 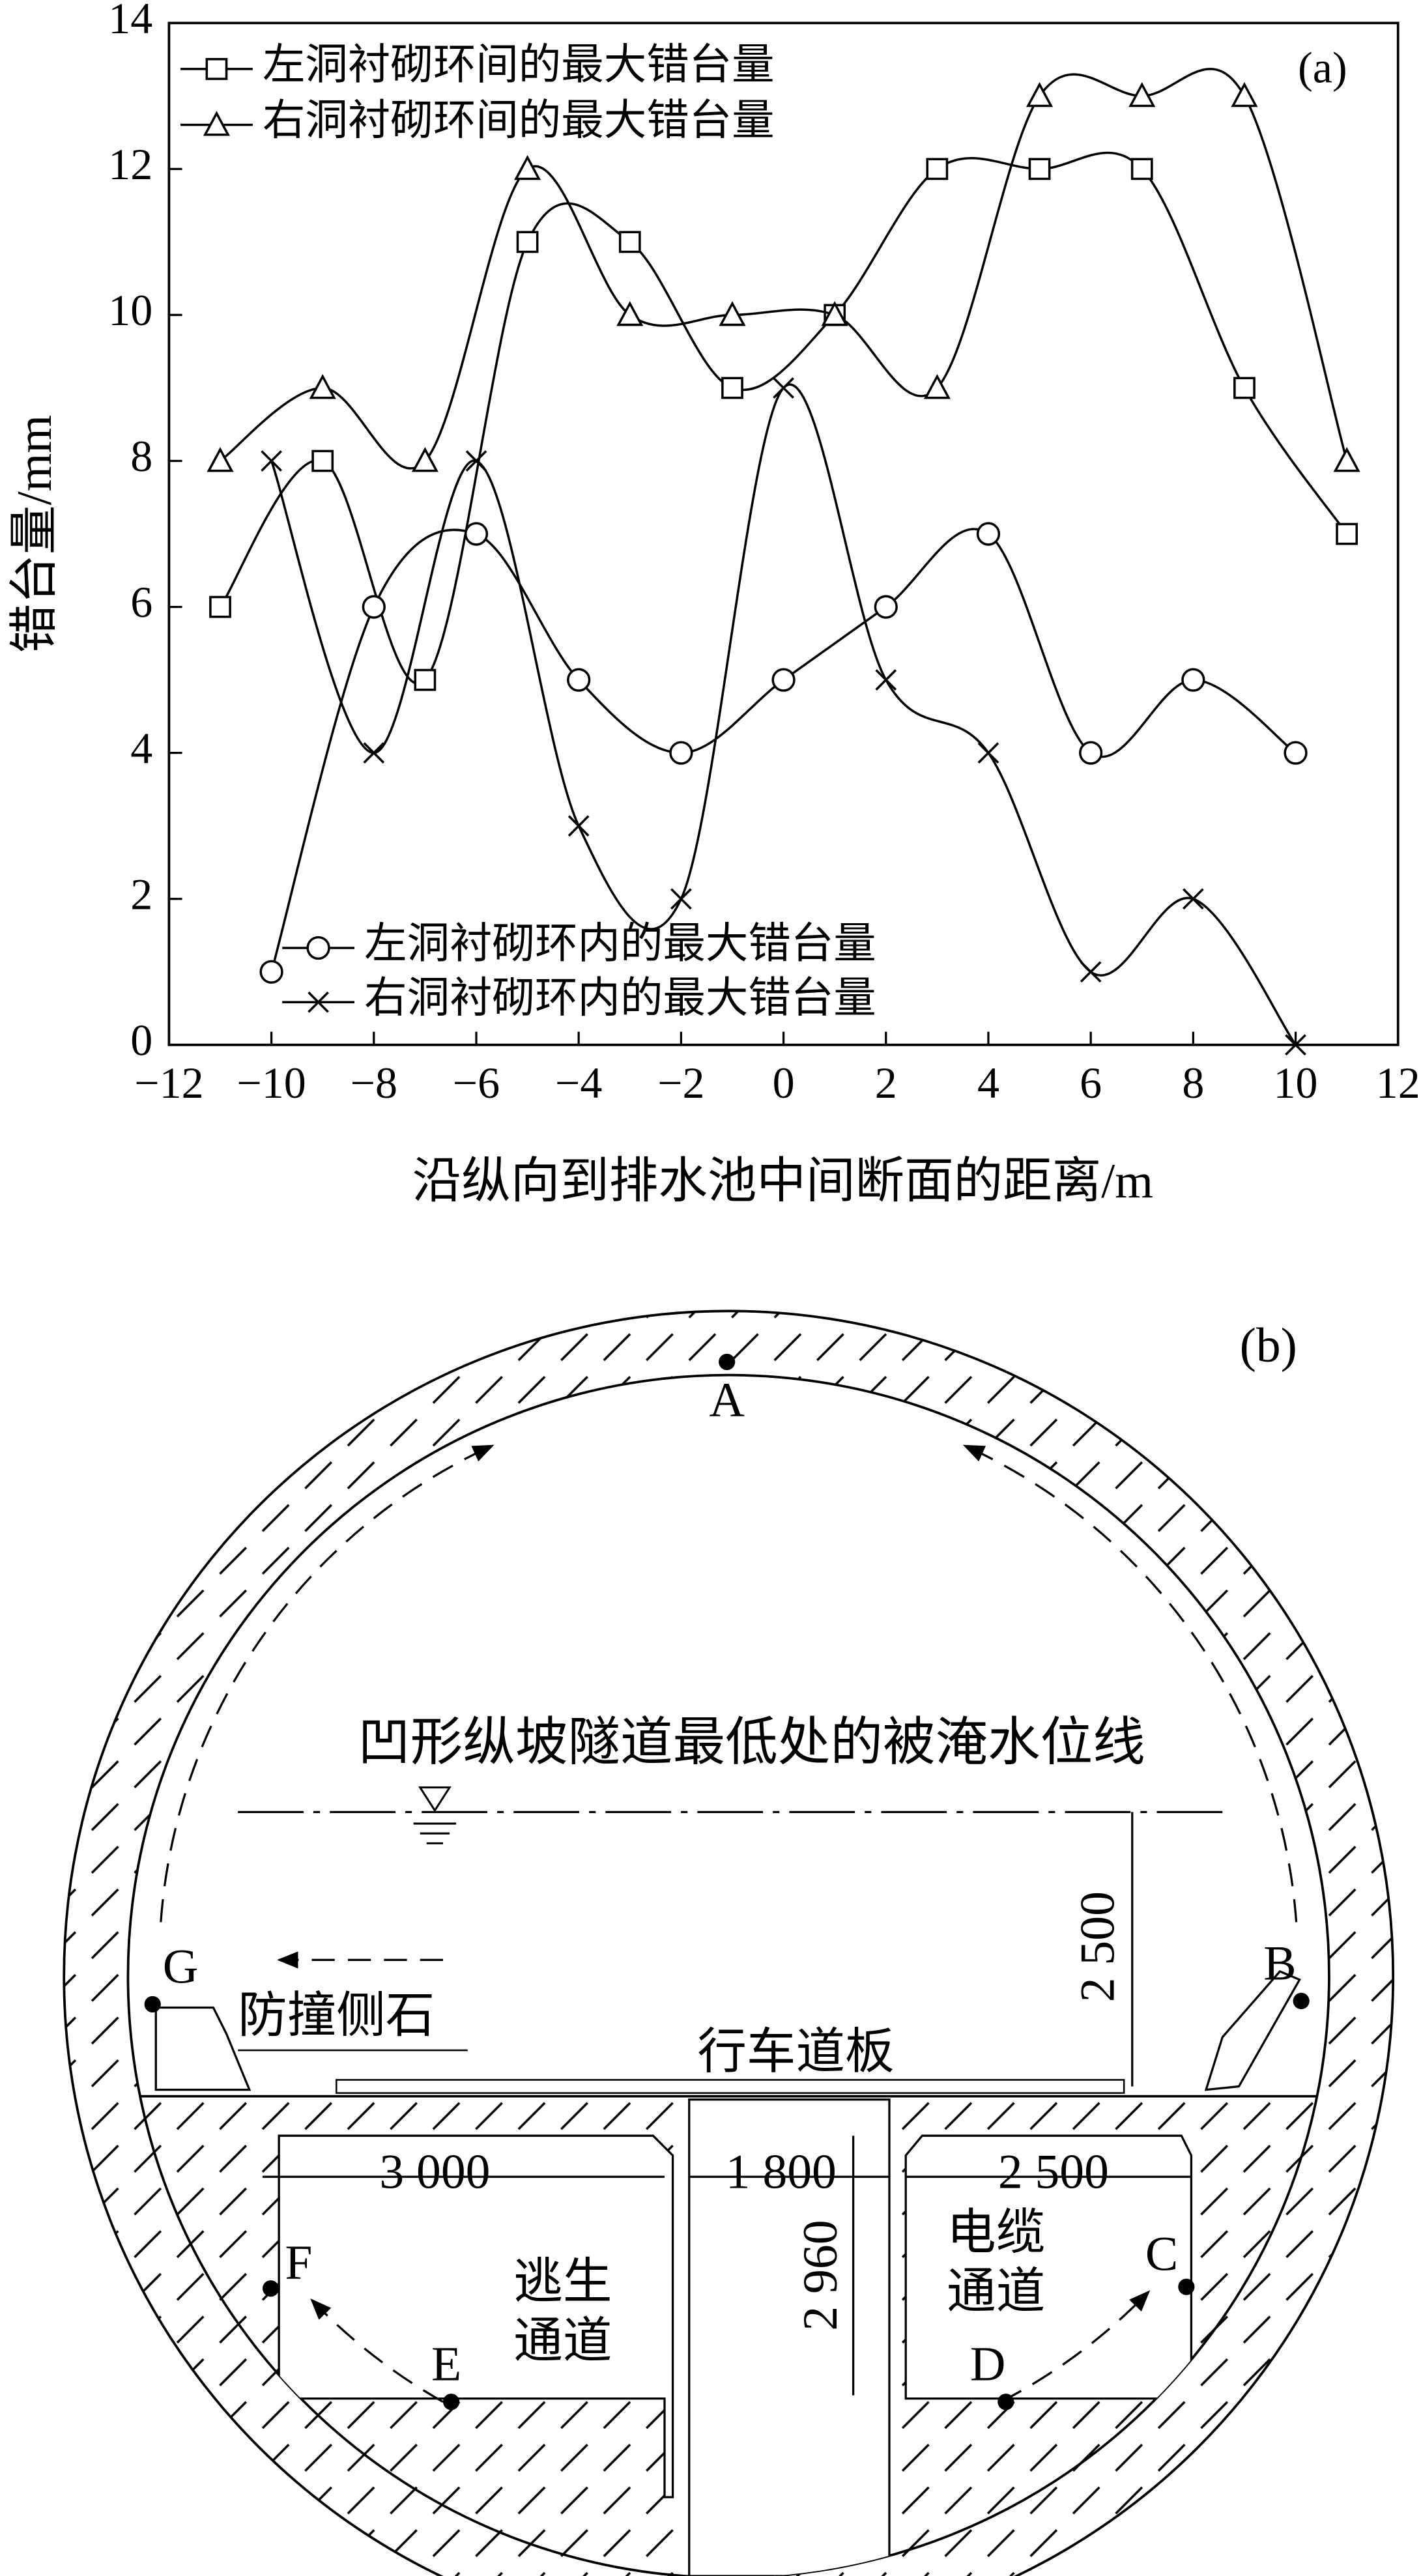 I want to click on x-tick-label: −4, so click(x=578, y=1083).